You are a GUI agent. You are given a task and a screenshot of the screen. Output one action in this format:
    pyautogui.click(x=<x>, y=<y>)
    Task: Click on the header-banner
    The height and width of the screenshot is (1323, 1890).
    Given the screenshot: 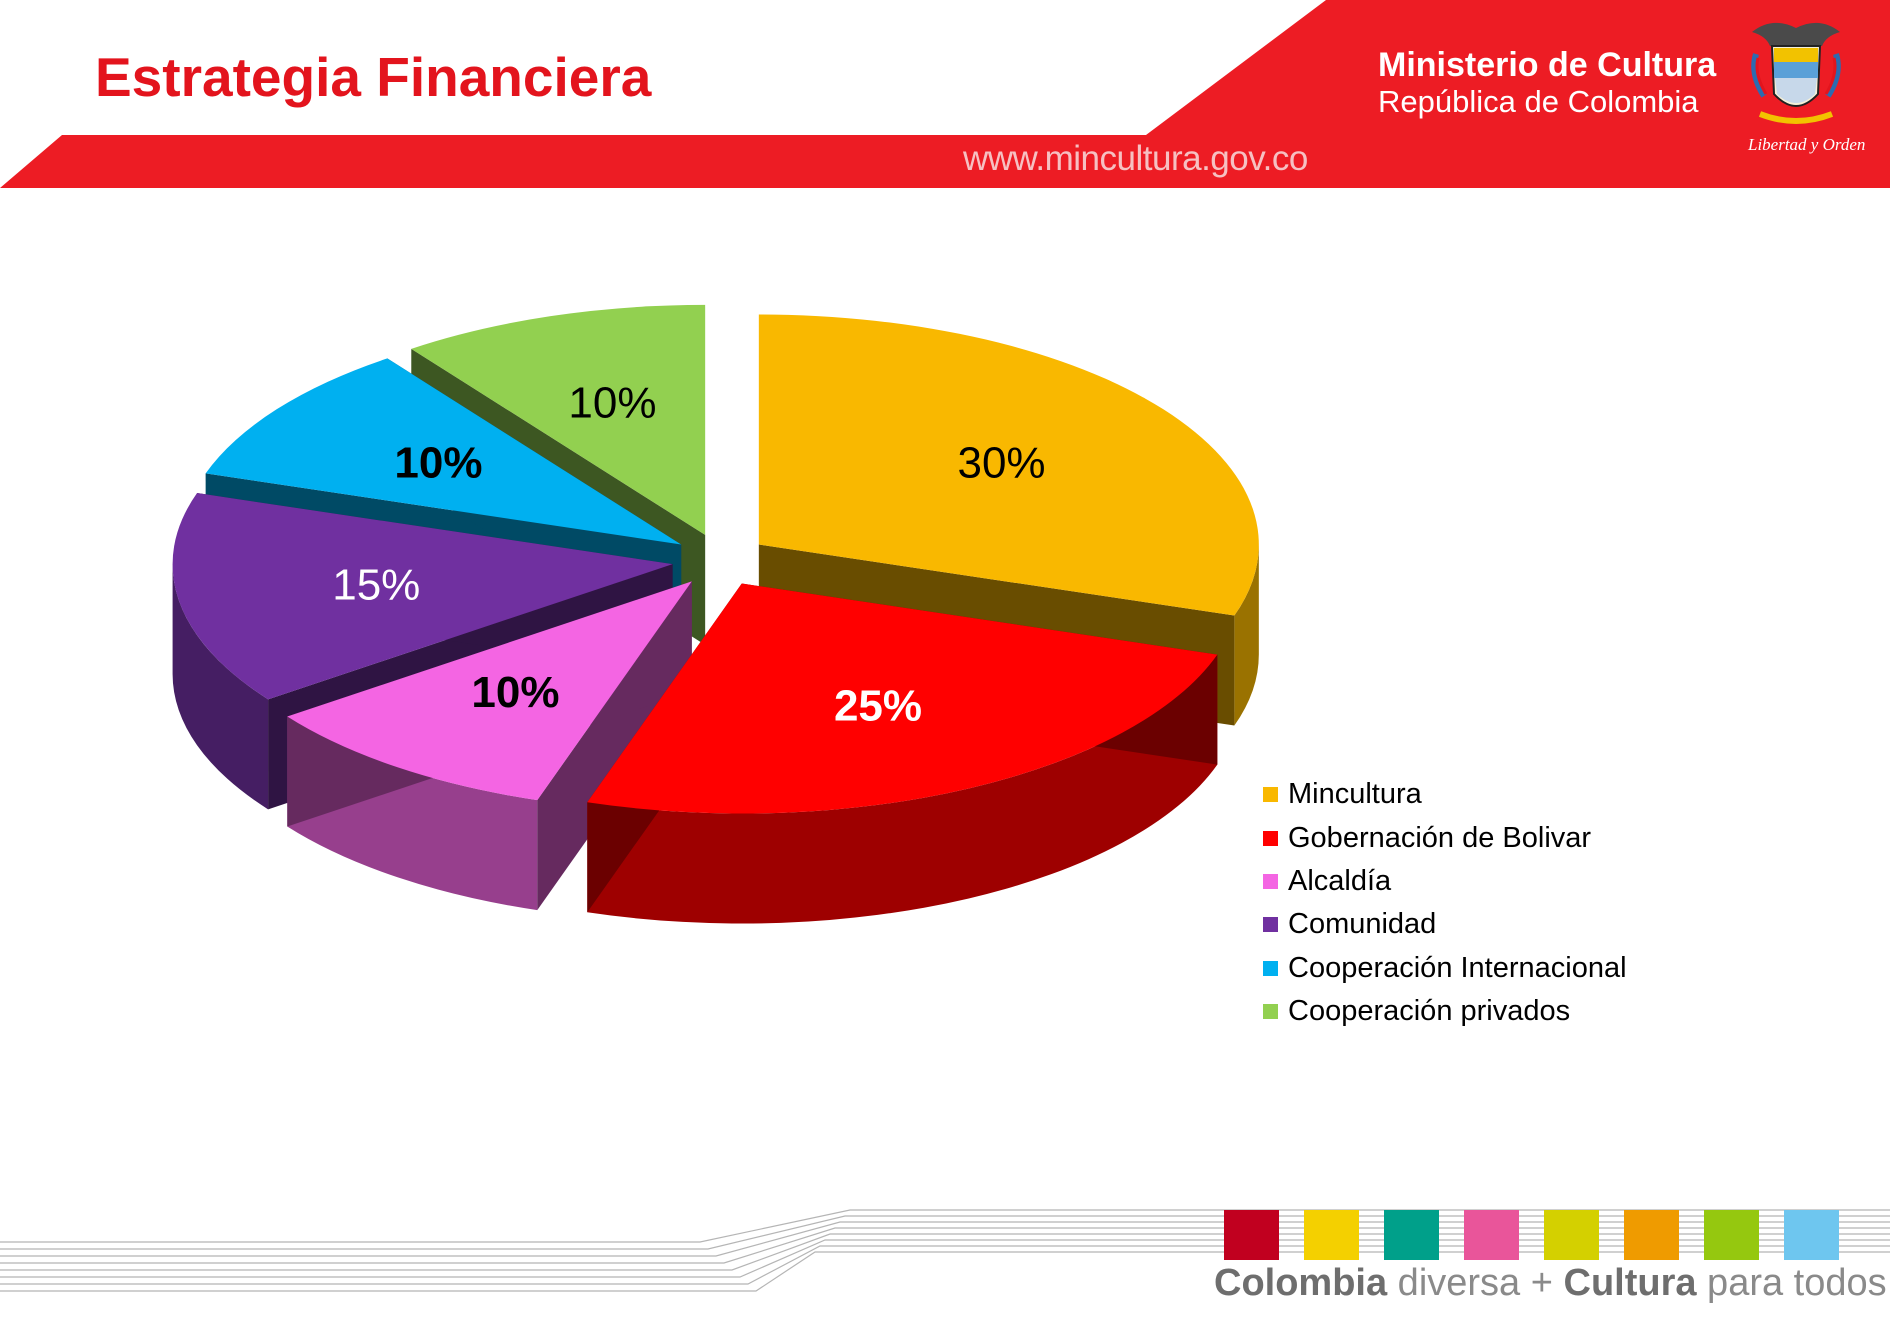 What is the action you would take?
    pyautogui.click(x=945, y=94)
    